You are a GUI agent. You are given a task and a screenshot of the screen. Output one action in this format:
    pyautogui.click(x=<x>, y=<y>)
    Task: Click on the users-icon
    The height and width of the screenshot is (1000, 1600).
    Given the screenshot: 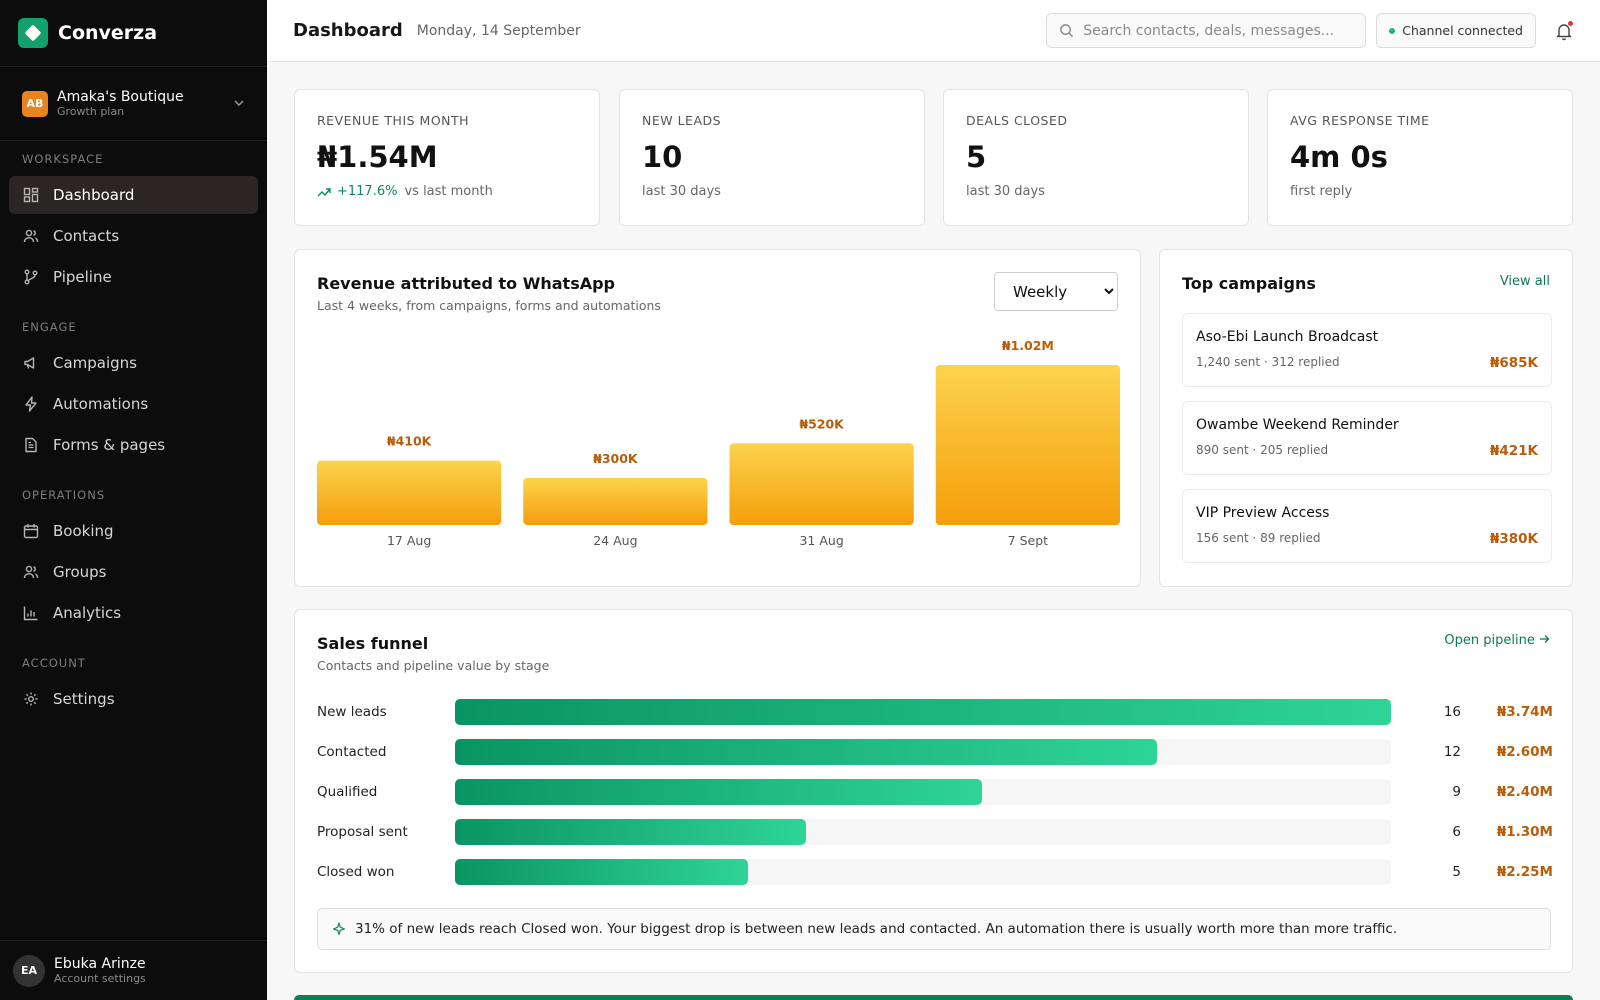 What is the action you would take?
    pyautogui.click(x=31, y=236)
    